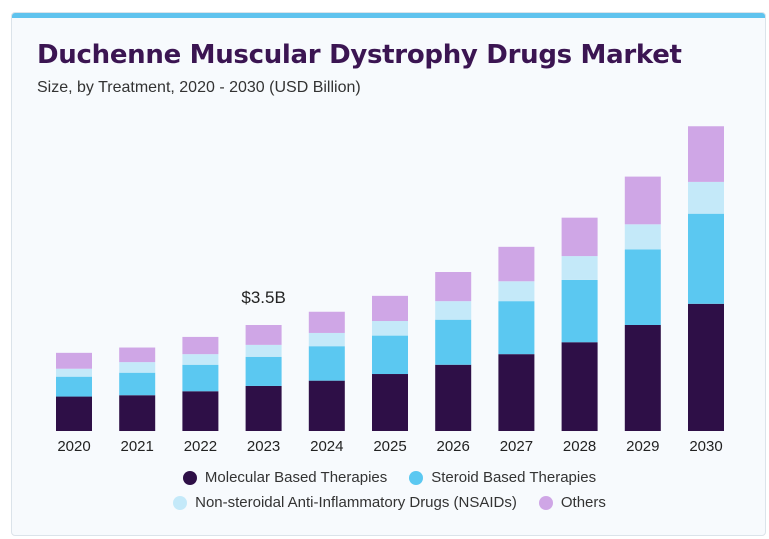 Image resolution: width=769 pixels, height=539 pixels. Describe the element at coordinates (189, 477) in the screenshot. I see `legend-swatch-molecular` at that location.